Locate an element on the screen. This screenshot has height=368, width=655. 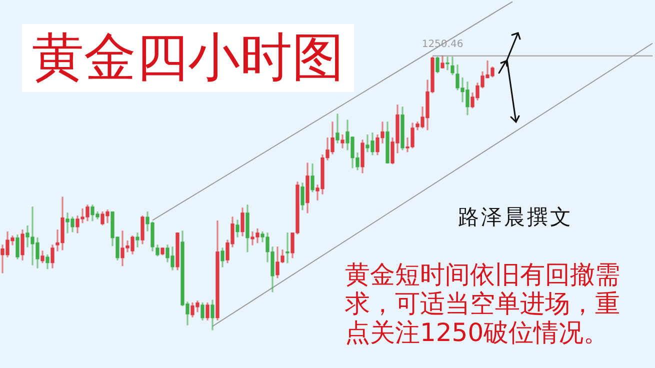
annotation: 黄金短时间依旧有回撤需求，可适当空单进场，重点关注1250破位情况。 is located at coordinates (483, 303).